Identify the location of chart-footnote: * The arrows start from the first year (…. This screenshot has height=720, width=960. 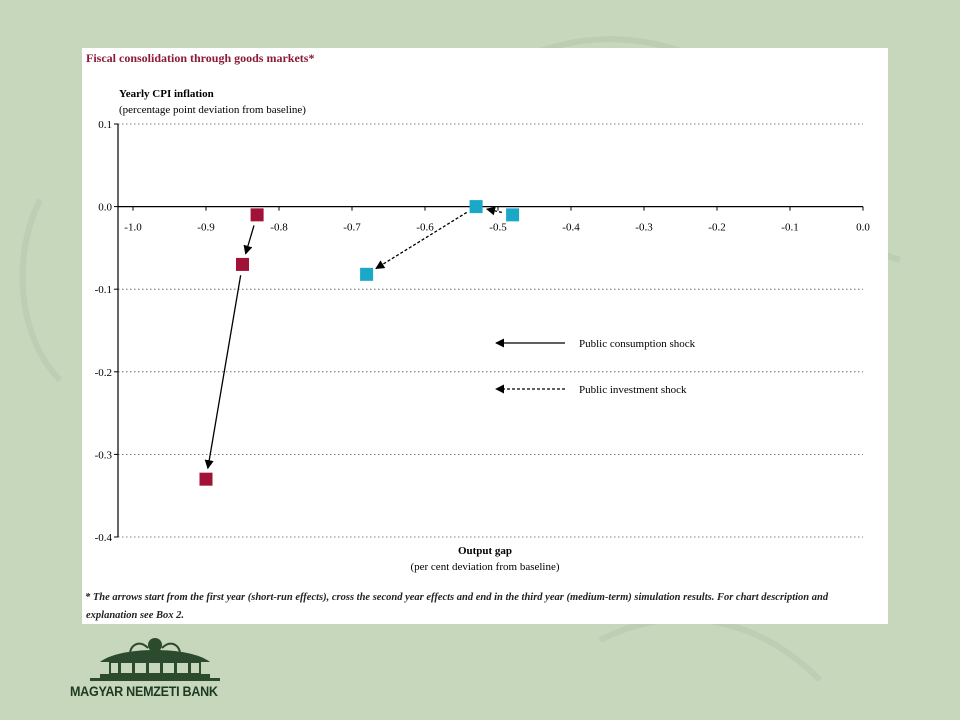
(457, 606).